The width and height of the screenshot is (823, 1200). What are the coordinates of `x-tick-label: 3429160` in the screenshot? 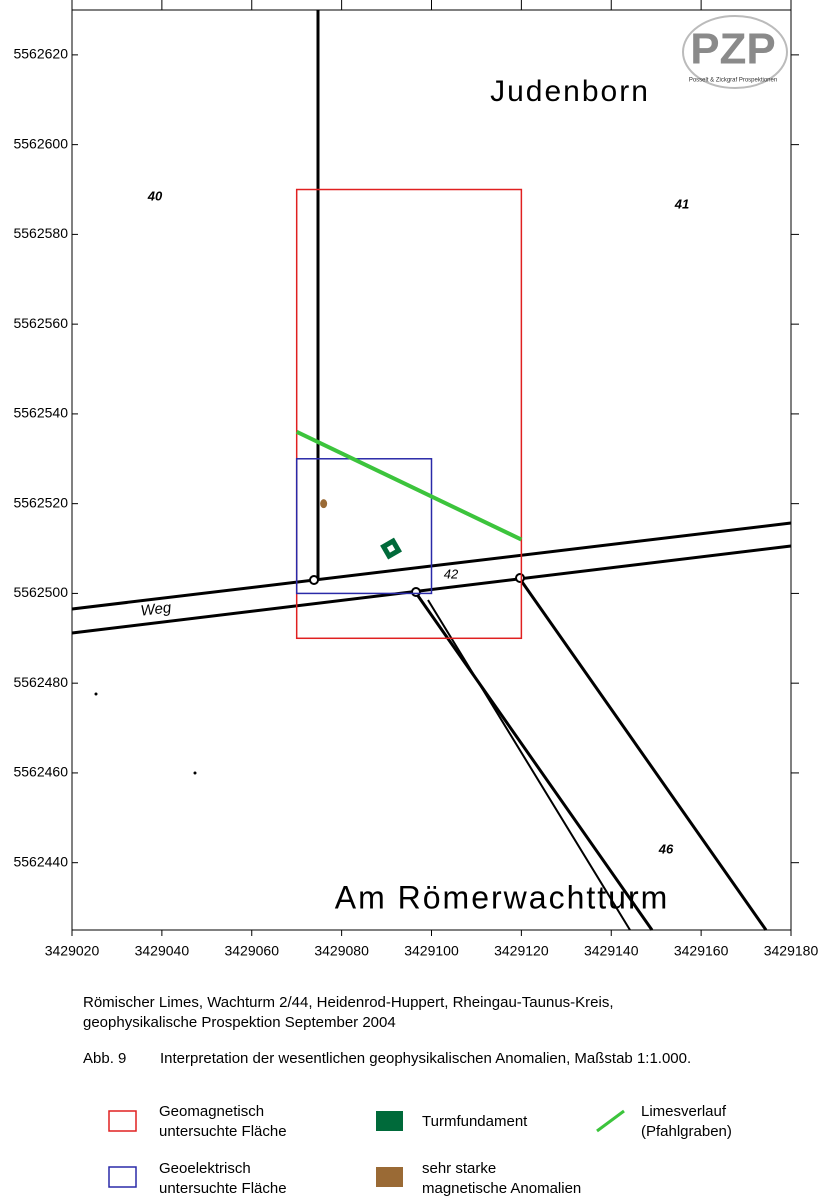 It's located at (701, 951).